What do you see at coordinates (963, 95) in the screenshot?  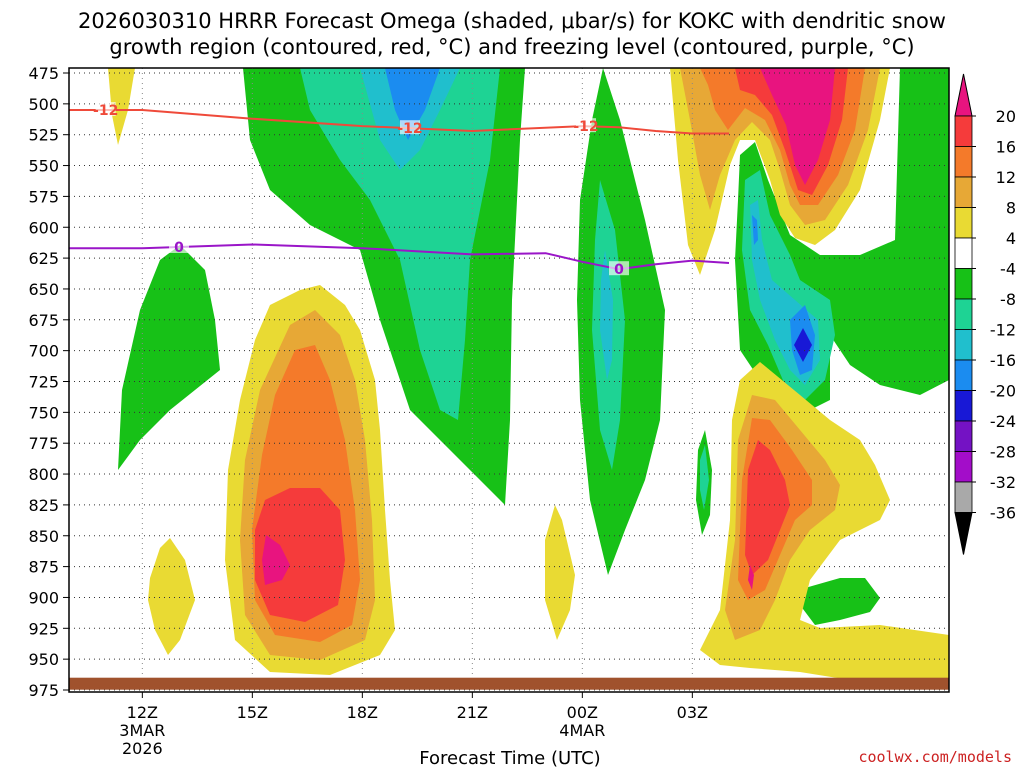 I see `colorbar-top-arrow` at bounding box center [963, 95].